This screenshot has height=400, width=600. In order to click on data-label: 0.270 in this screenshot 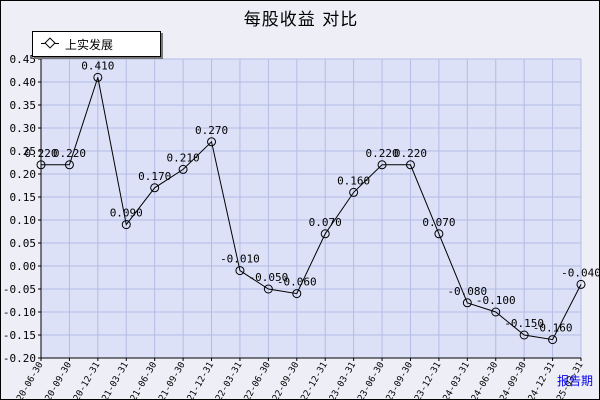, I will do `click(211, 130)`.